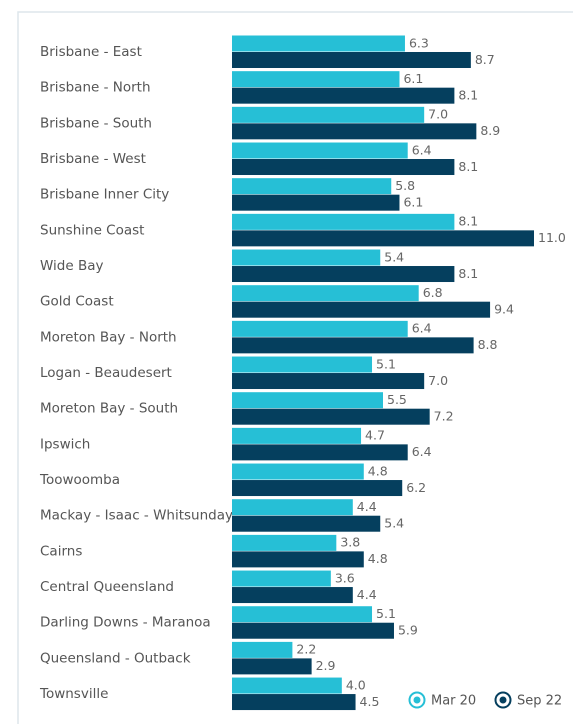 The height and width of the screenshot is (728, 573). What do you see at coordinates (61, 551) in the screenshot?
I see `category-label: Cairns` at bounding box center [61, 551].